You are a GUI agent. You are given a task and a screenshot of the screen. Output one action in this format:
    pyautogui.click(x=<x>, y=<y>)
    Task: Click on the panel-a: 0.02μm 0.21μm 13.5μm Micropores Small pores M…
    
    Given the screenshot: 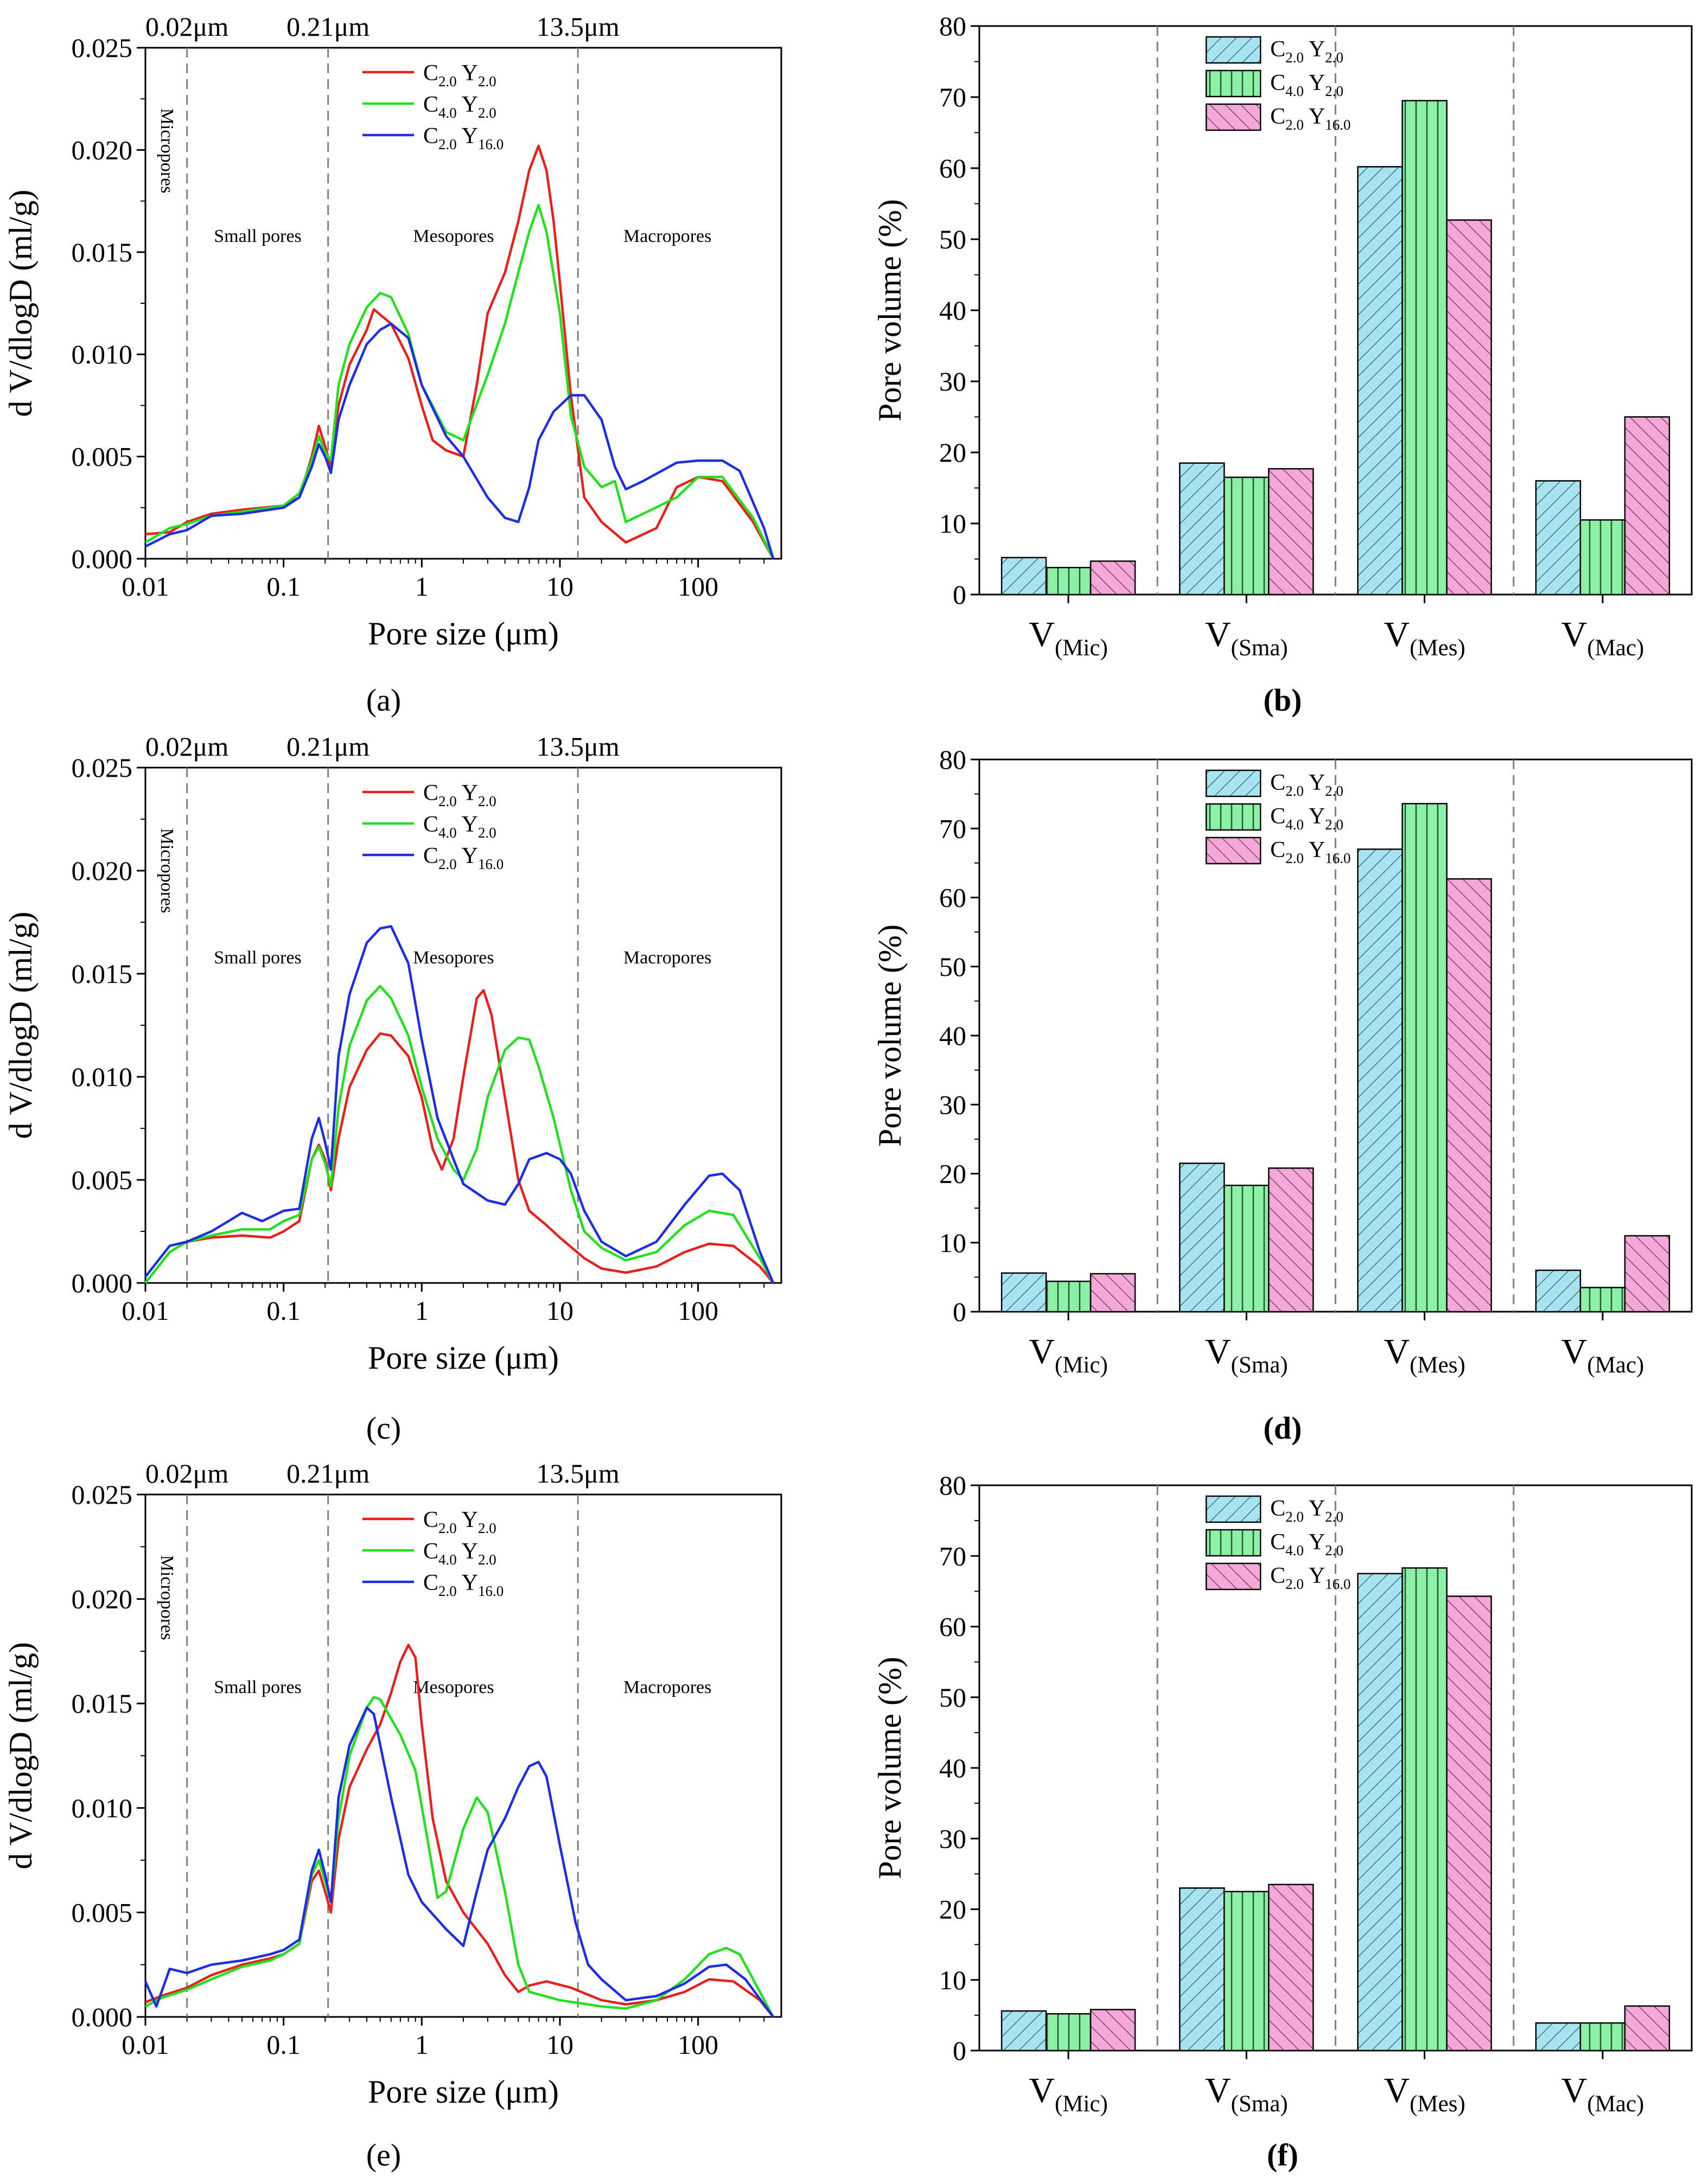 What is the action you would take?
    pyautogui.click(x=392, y=331)
    